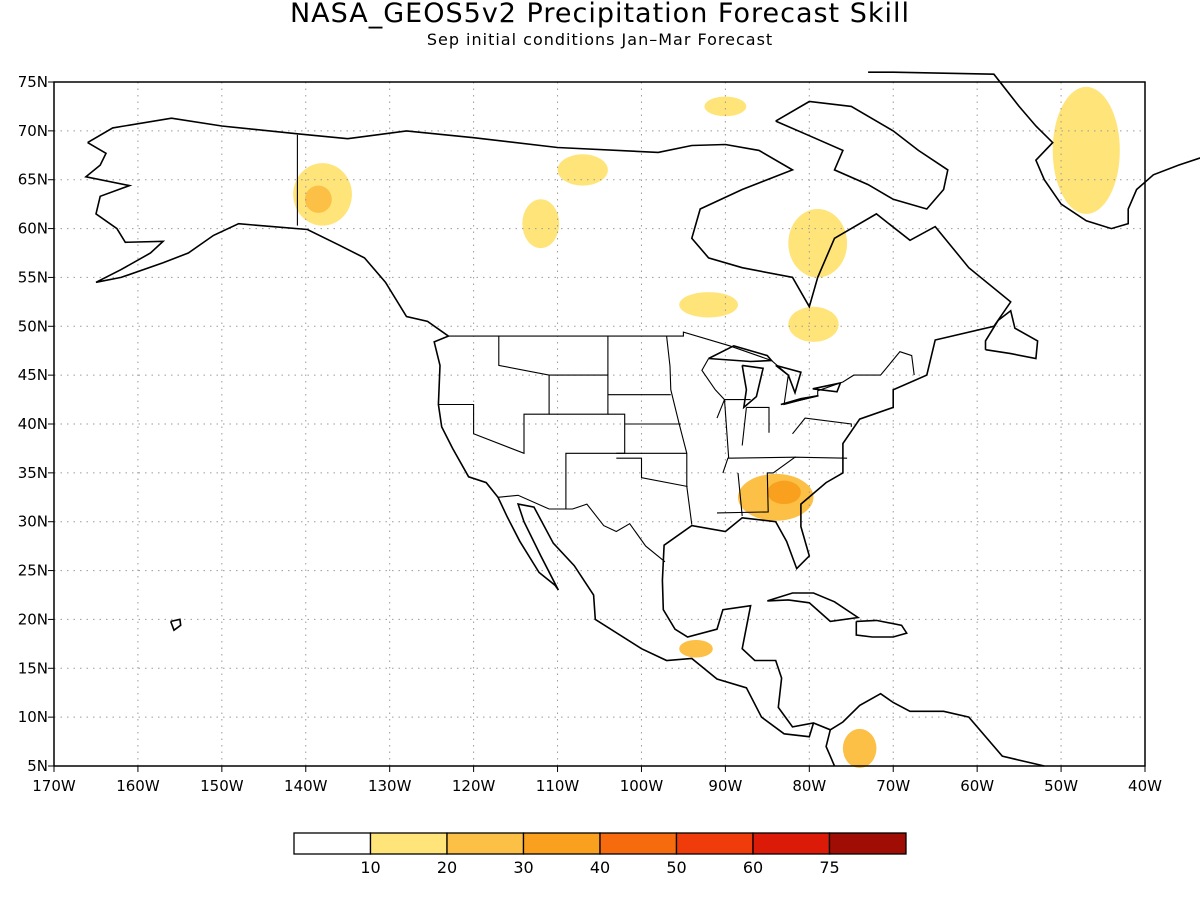 Image resolution: width=1200 pixels, height=900 pixels. Describe the element at coordinates (33, 180) in the screenshot. I see `lat-tick-label: 65N` at that location.